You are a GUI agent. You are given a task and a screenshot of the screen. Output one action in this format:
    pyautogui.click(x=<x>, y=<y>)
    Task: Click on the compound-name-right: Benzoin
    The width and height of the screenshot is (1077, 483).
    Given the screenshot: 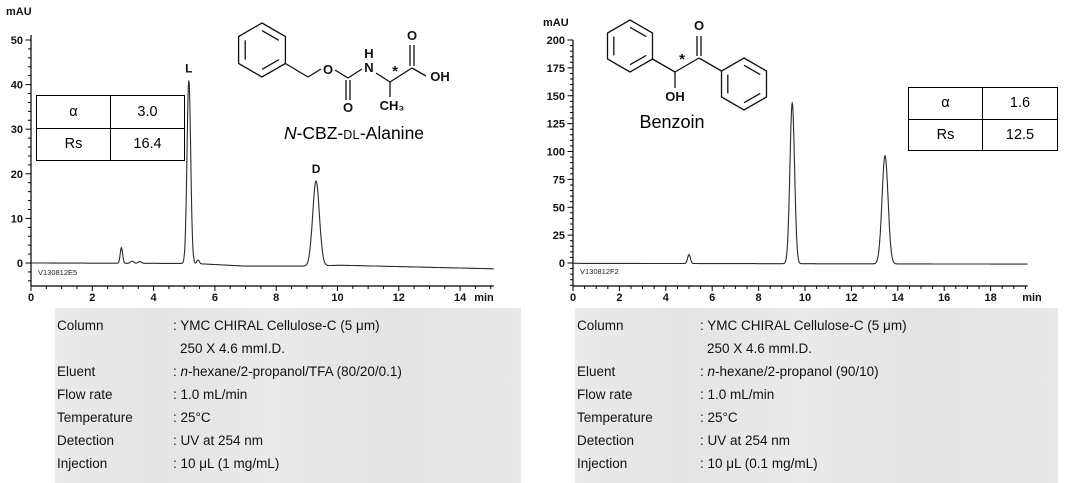 What is the action you would take?
    pyautogui.click(x=672, y=122)
    